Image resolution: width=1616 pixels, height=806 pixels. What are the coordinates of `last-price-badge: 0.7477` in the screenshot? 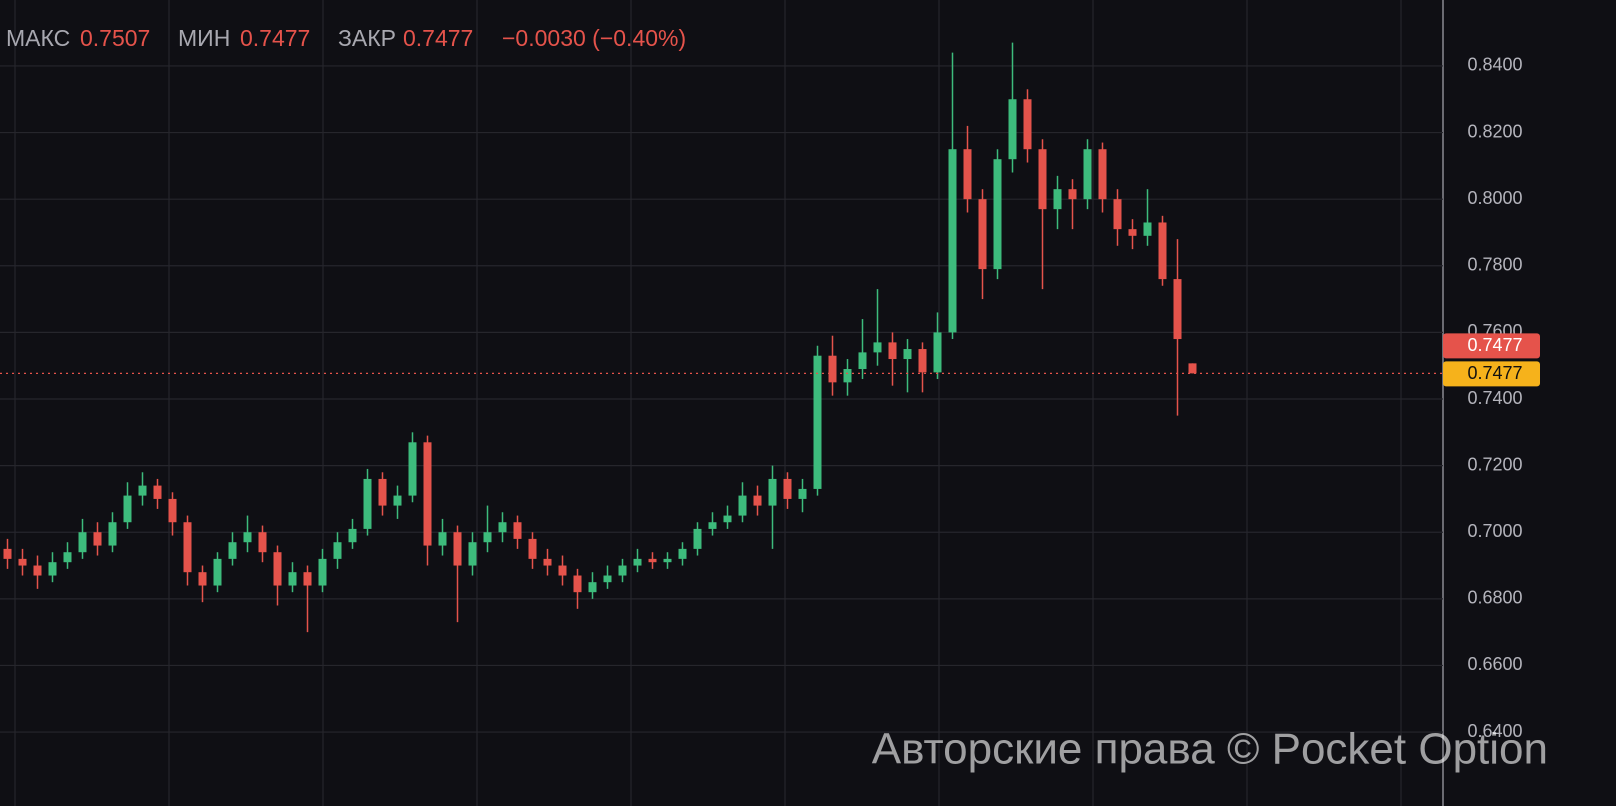 It's located at (1494, 373).